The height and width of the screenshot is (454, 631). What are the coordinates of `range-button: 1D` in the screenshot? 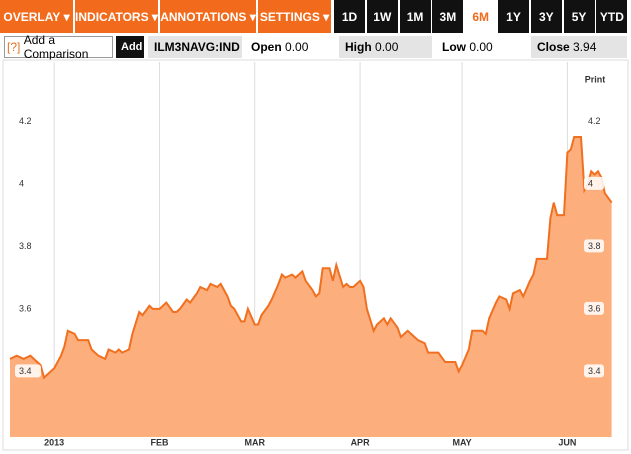 It's located at (349, 16).